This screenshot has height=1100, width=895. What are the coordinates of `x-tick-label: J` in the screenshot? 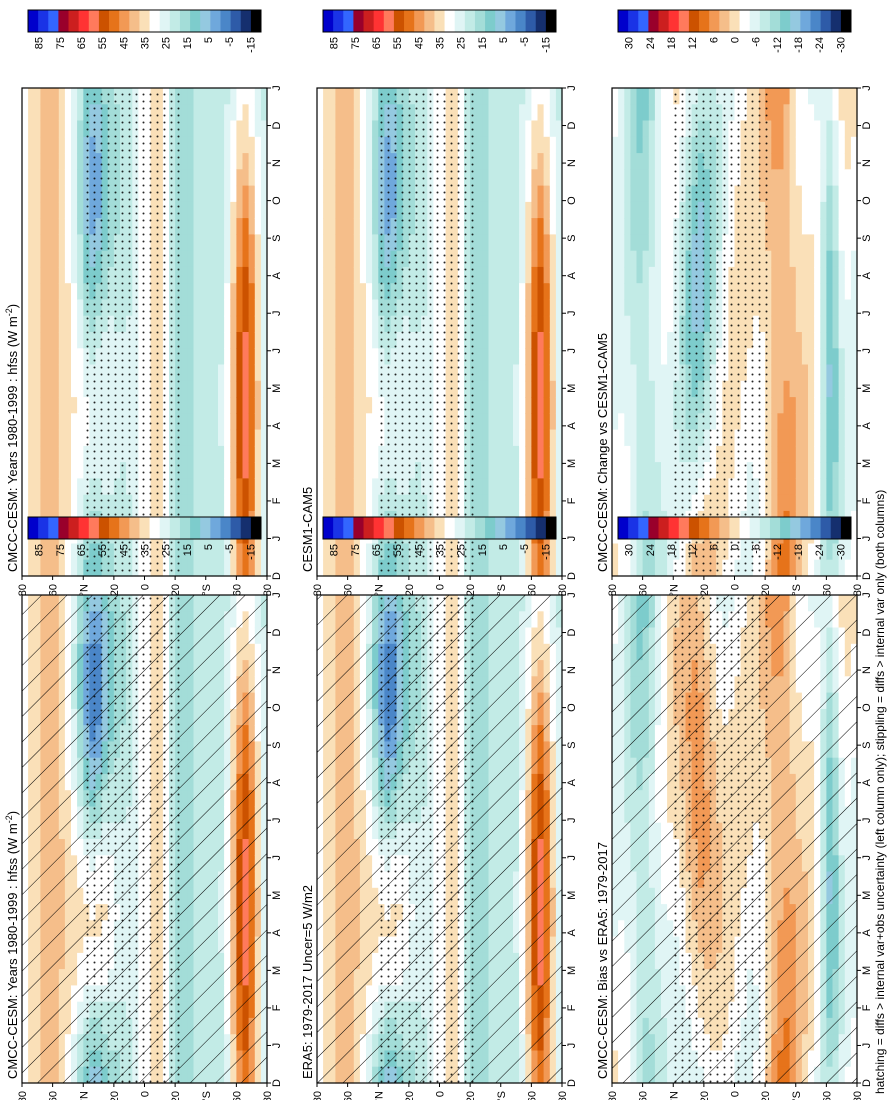 It's located at (572, 539).